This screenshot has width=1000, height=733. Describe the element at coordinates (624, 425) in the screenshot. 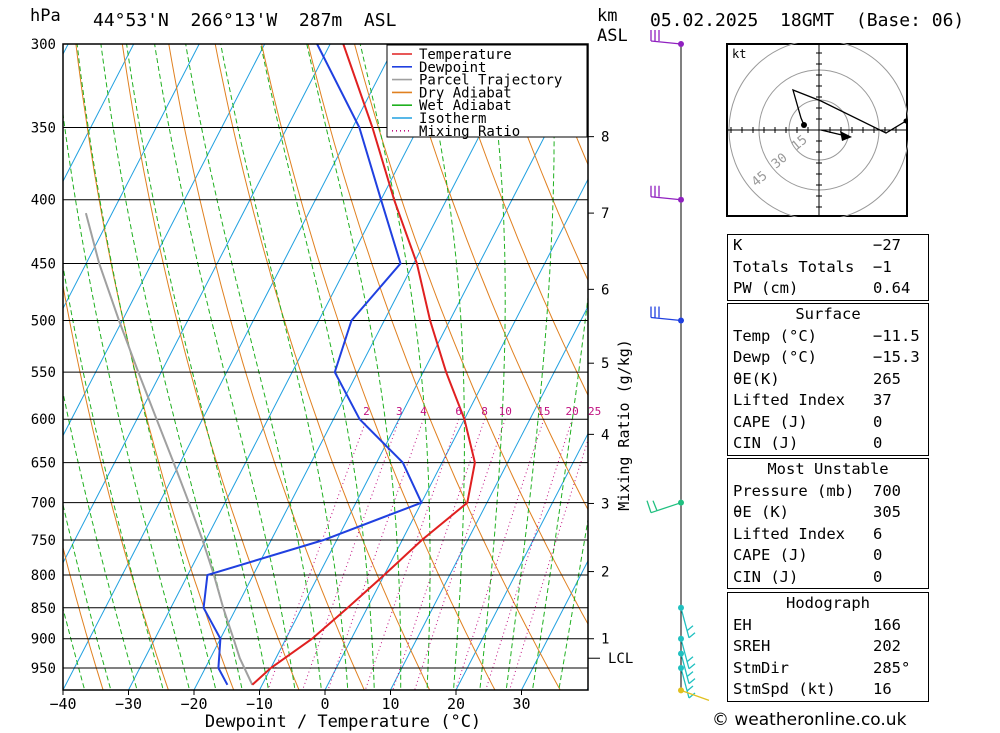

I see `mixing-ratio-axis-title: Mixing Ratio (g/kg)` at that location.